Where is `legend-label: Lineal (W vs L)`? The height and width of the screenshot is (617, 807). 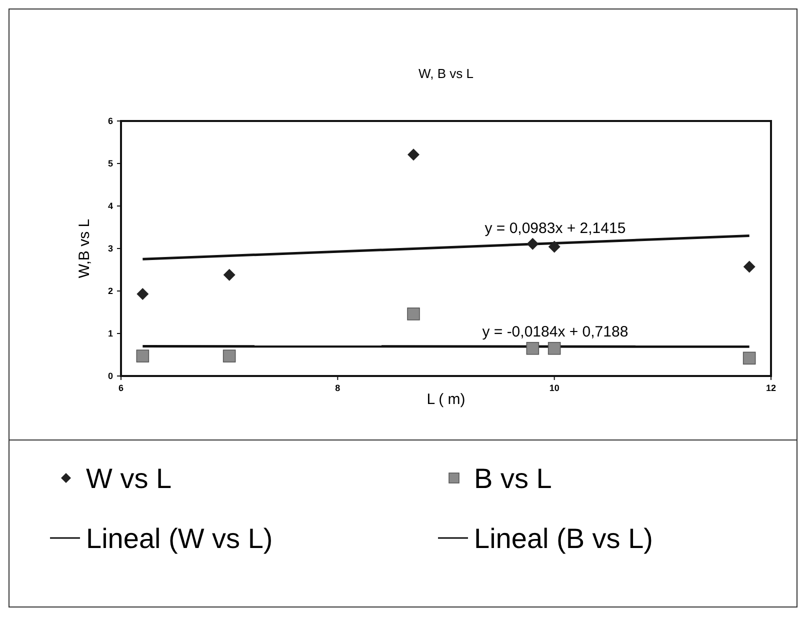
legend-label: Lineal (W vs L) is located at coordinates (179, 538).